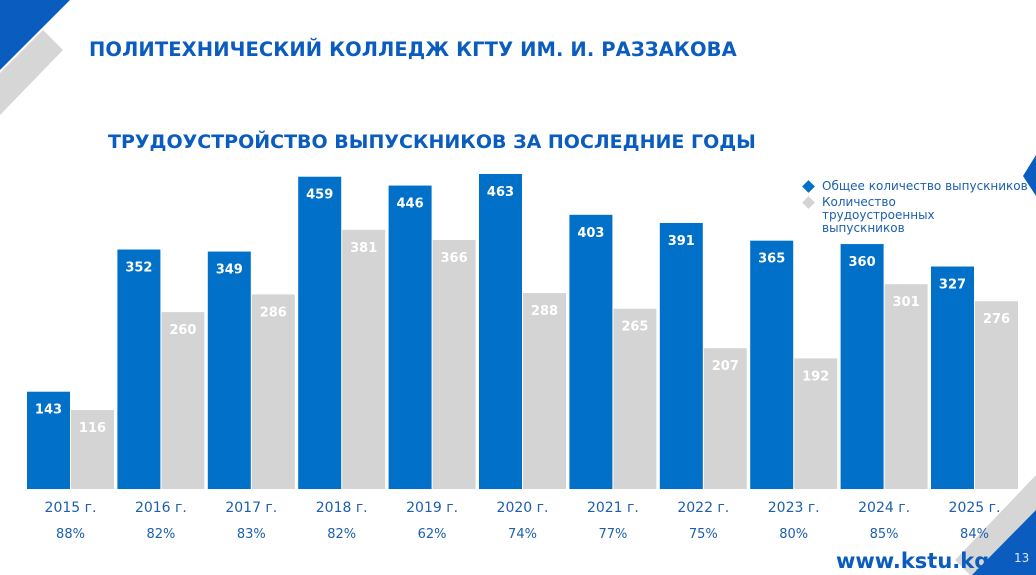 The height and width of the screenshot is (575, 1036). I want to click on employment-percentage: 83%, so click(251, 534).